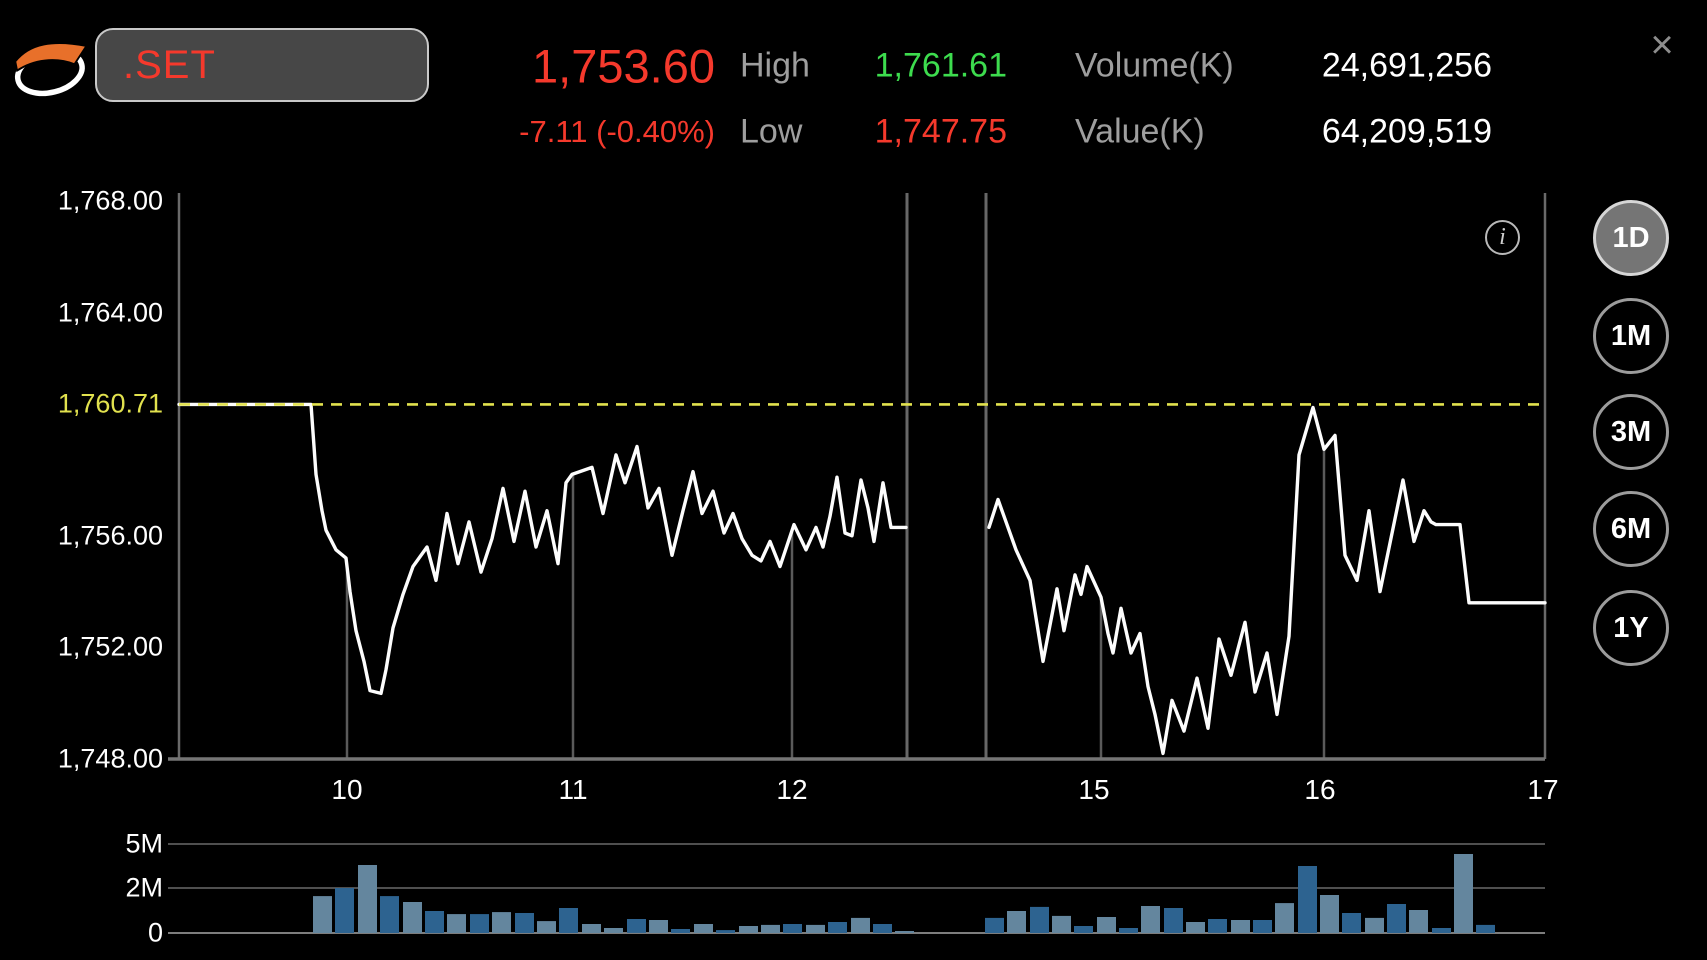  What do you see at coordinates (1406, 65) in the screenshot?
I see `volume-value: 24,691,256` at bounding box center [1406, 65].